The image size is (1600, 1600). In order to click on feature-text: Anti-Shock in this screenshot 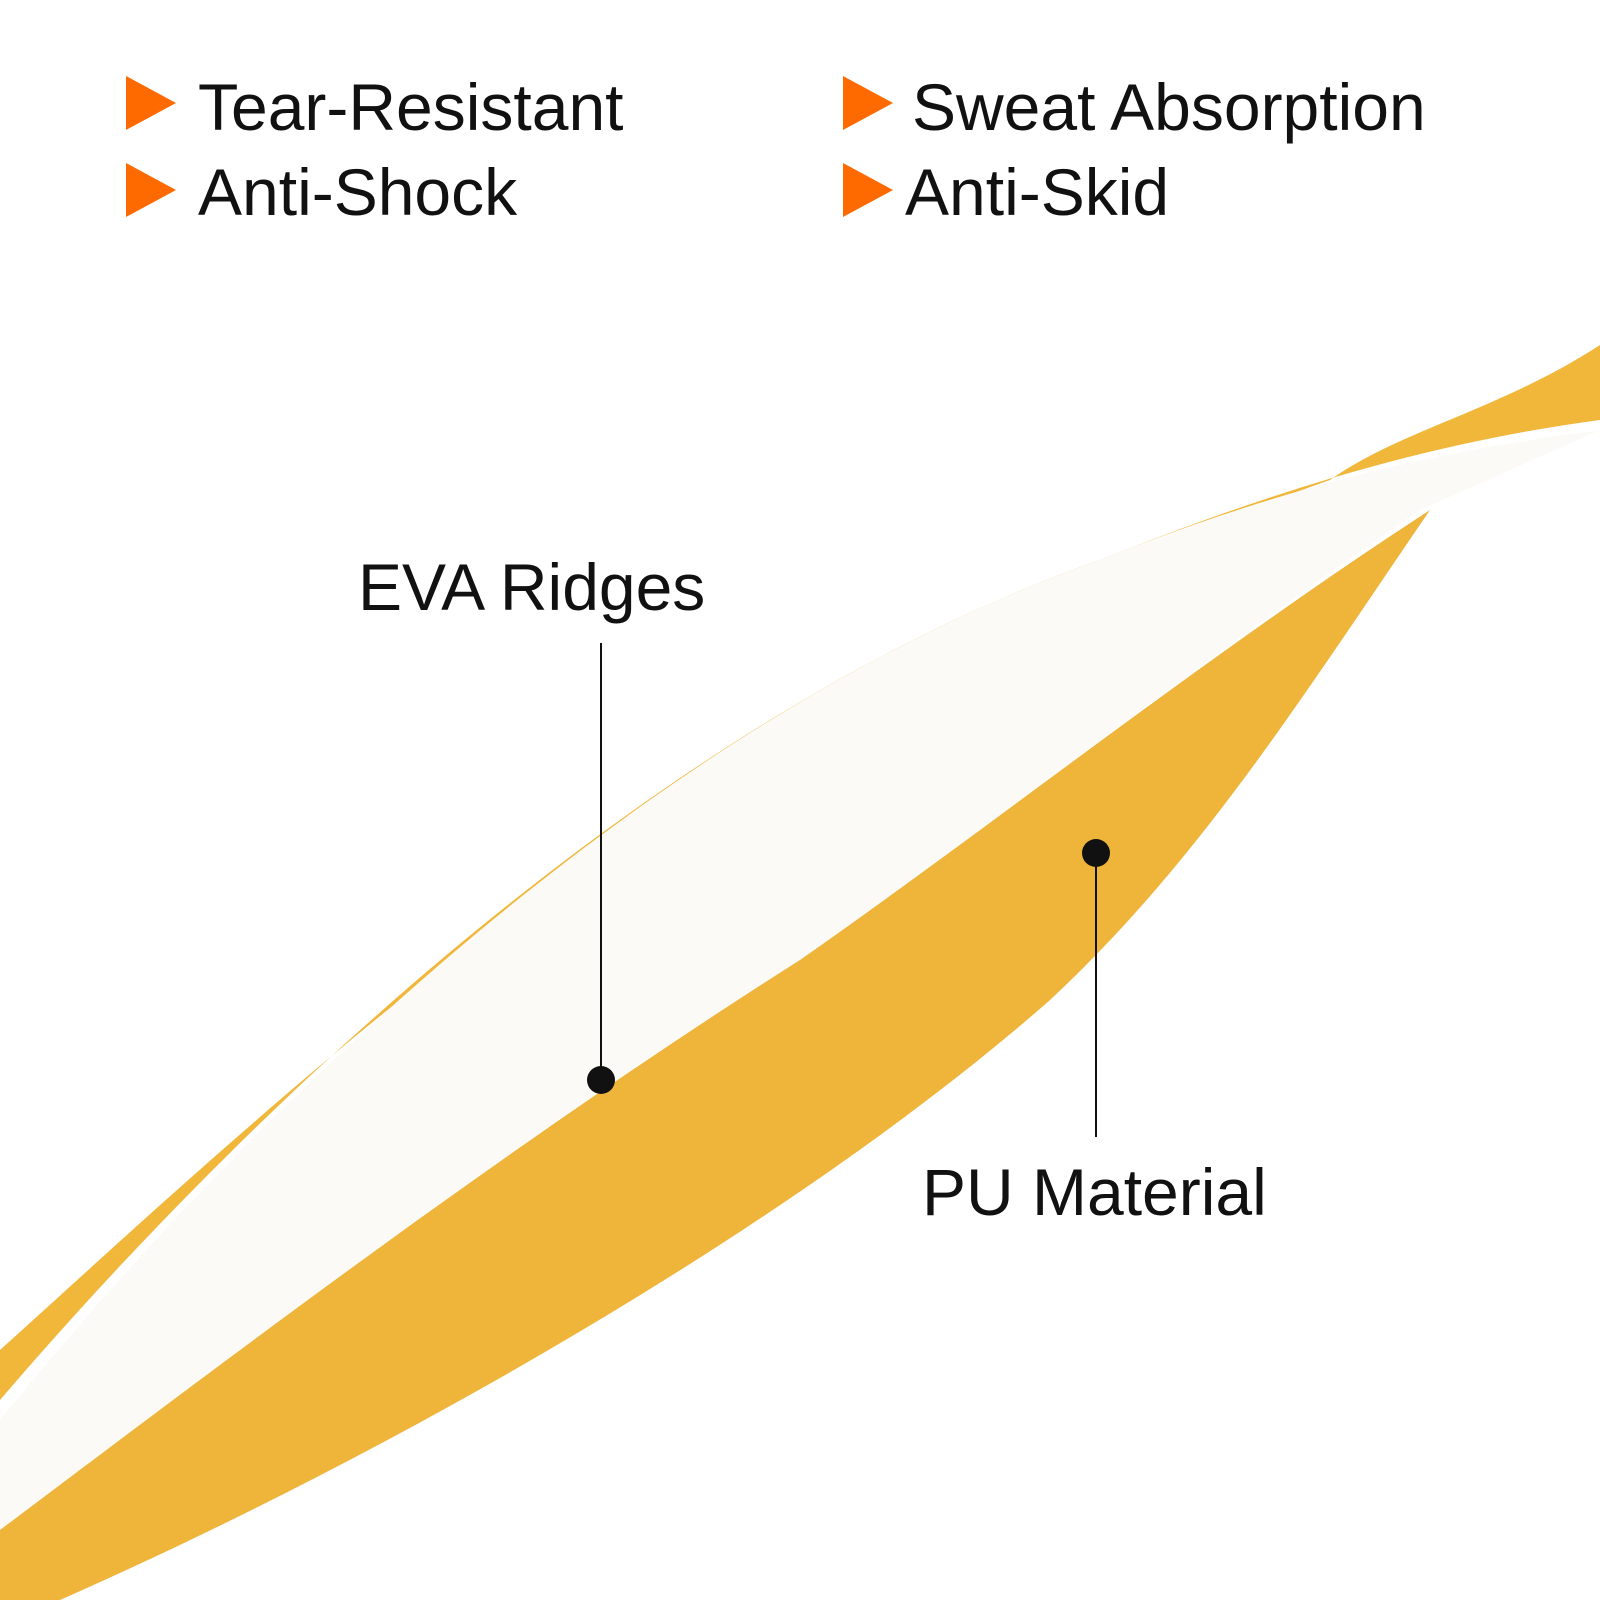, I will do `click(358, 192)`.